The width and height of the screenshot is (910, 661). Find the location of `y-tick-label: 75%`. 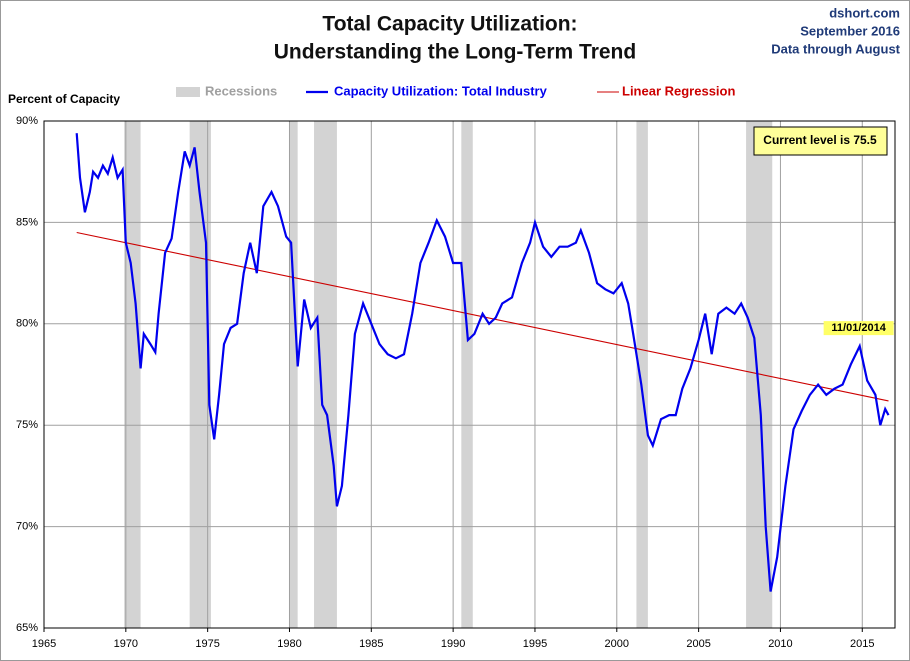

y-tick-label: 75% is located at coordinates (27, 425).